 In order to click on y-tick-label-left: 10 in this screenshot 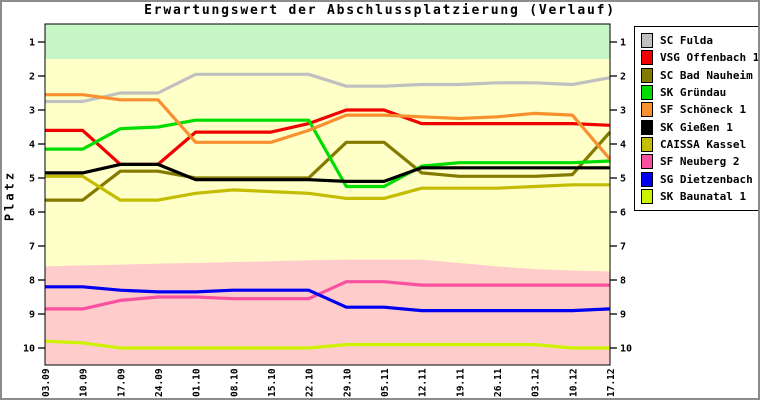, I will do `click(29, 349)`.